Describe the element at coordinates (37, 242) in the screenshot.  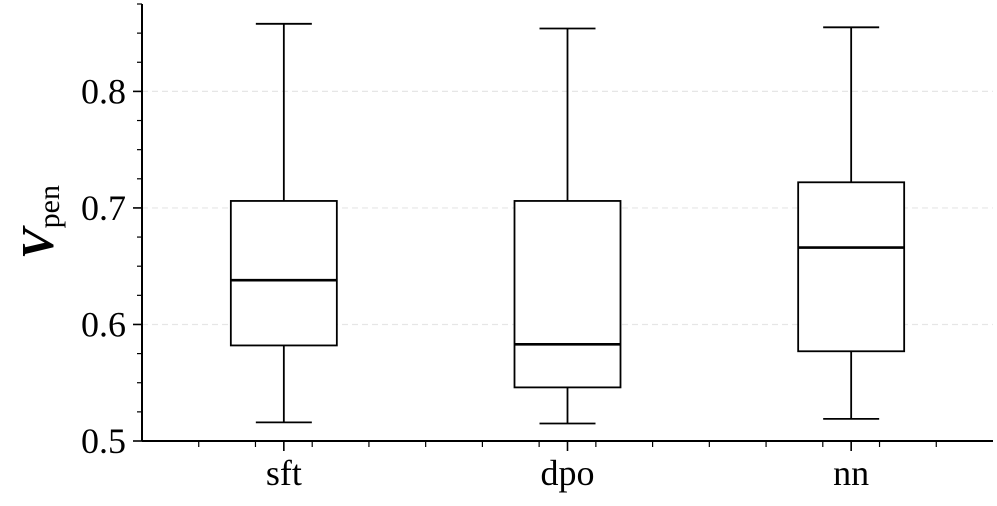
I see `y-axis-title-main: V` at that location.